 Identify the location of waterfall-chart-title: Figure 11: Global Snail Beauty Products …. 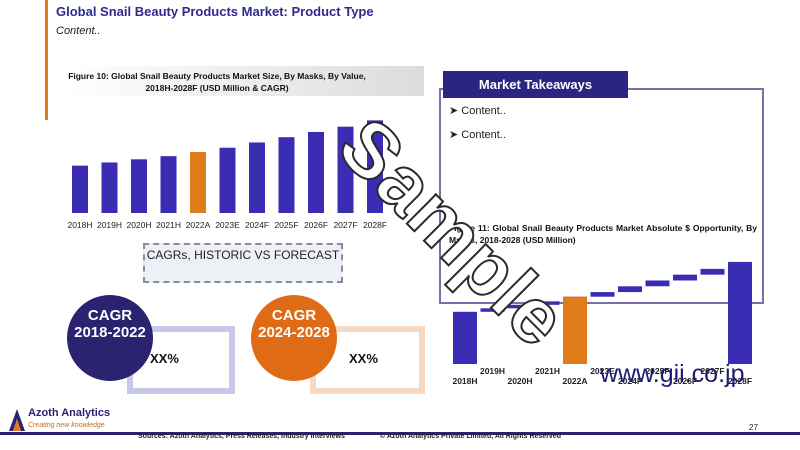
(603, 234).